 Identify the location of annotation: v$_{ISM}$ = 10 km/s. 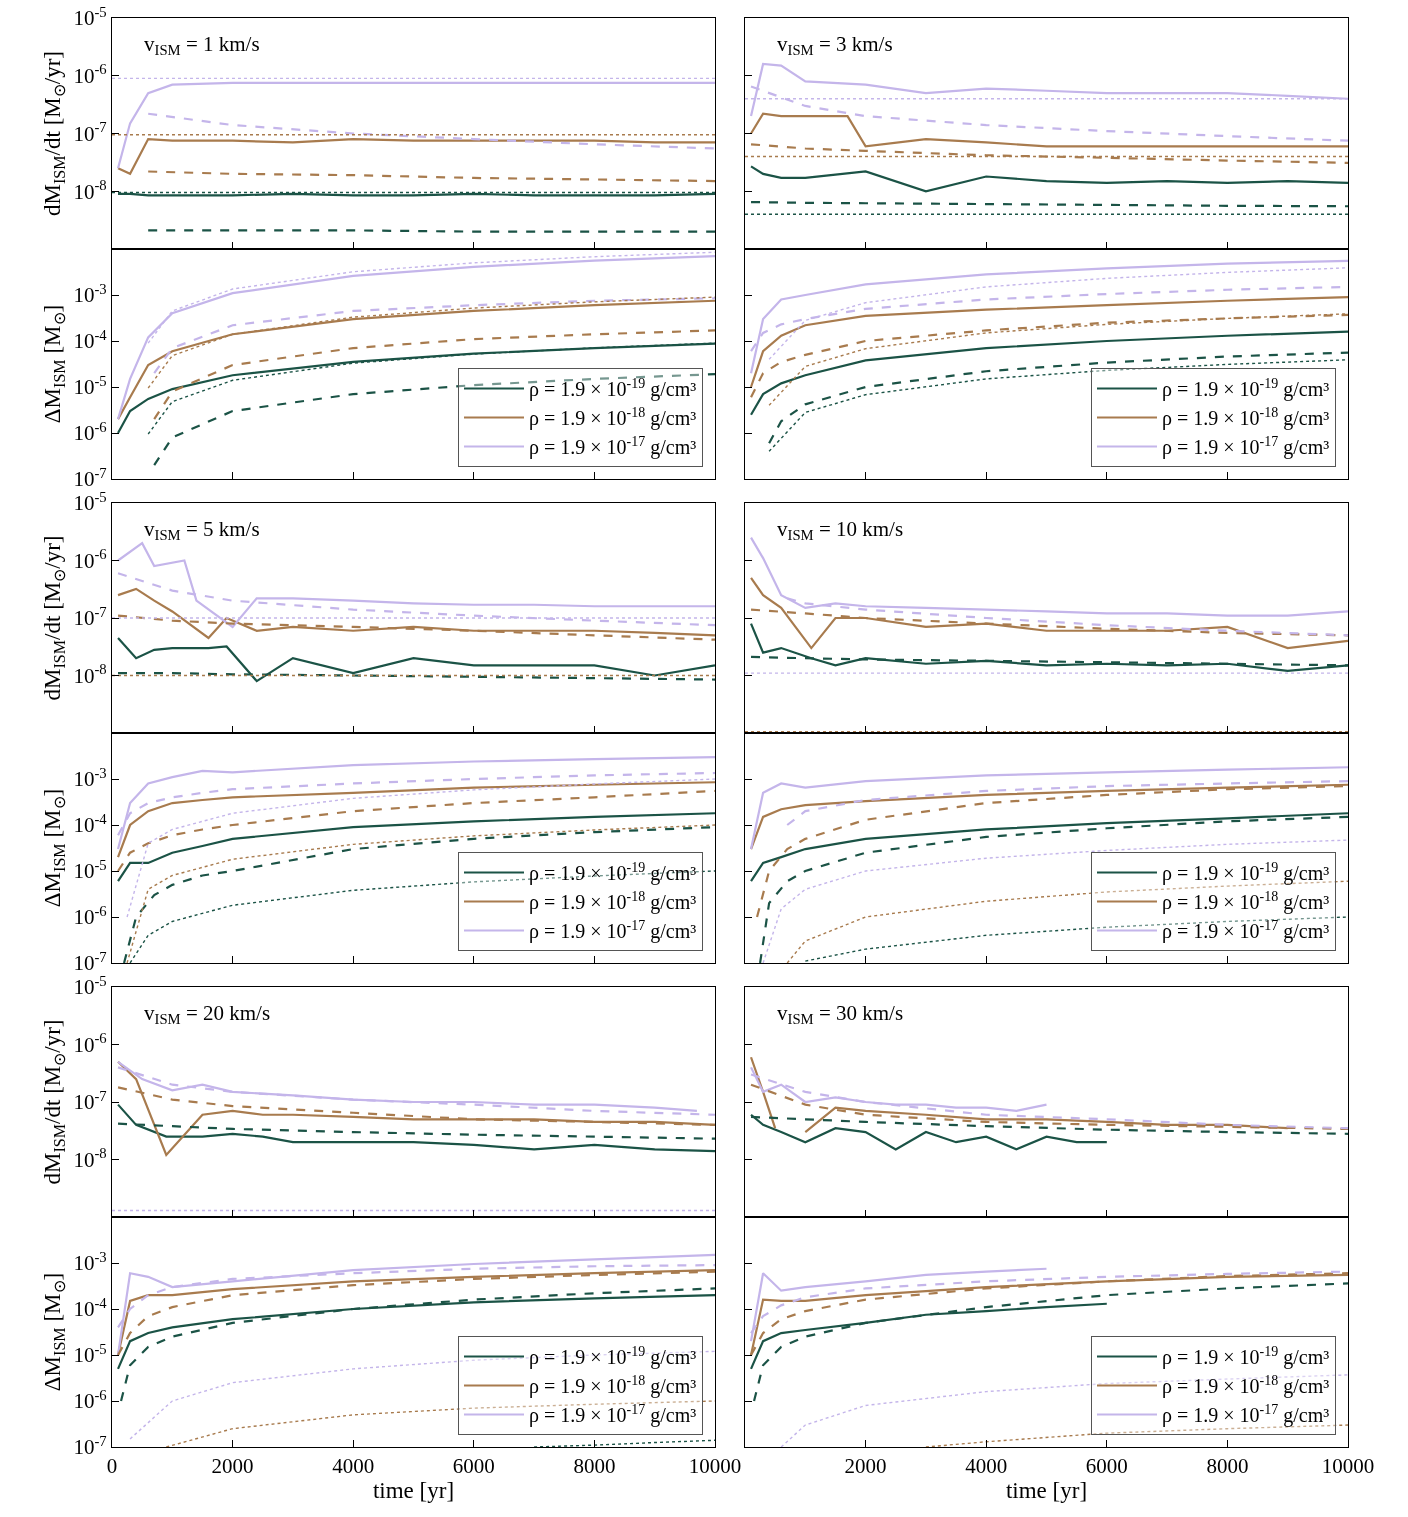
(840, 530).